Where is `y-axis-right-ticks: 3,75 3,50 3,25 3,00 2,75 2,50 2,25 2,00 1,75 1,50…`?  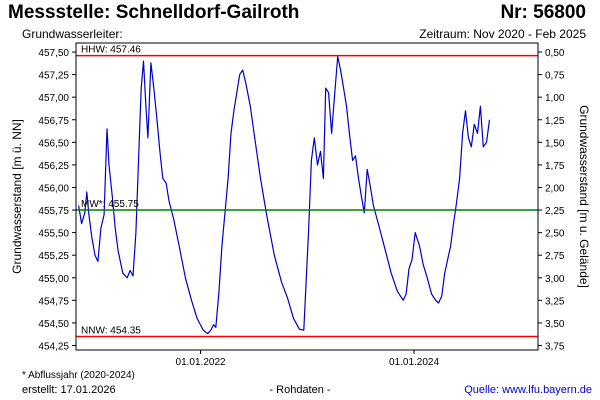
y-axis-right-ticks: 3,75 3,50 3,25 3,00 2,75 2,50 2,25 2,00 1,75 1,50… is located at coordinates (551, 200).